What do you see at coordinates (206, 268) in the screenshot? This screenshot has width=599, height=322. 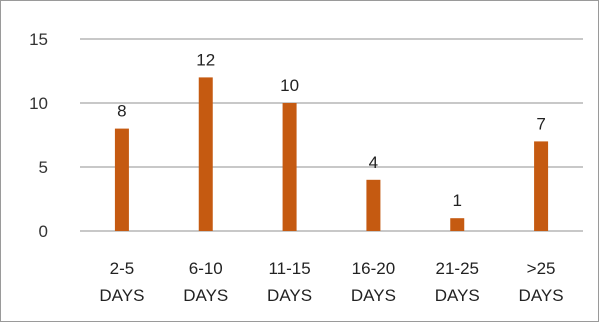 I see `x-category-label: 6-10` at bounding box center [206, 268].